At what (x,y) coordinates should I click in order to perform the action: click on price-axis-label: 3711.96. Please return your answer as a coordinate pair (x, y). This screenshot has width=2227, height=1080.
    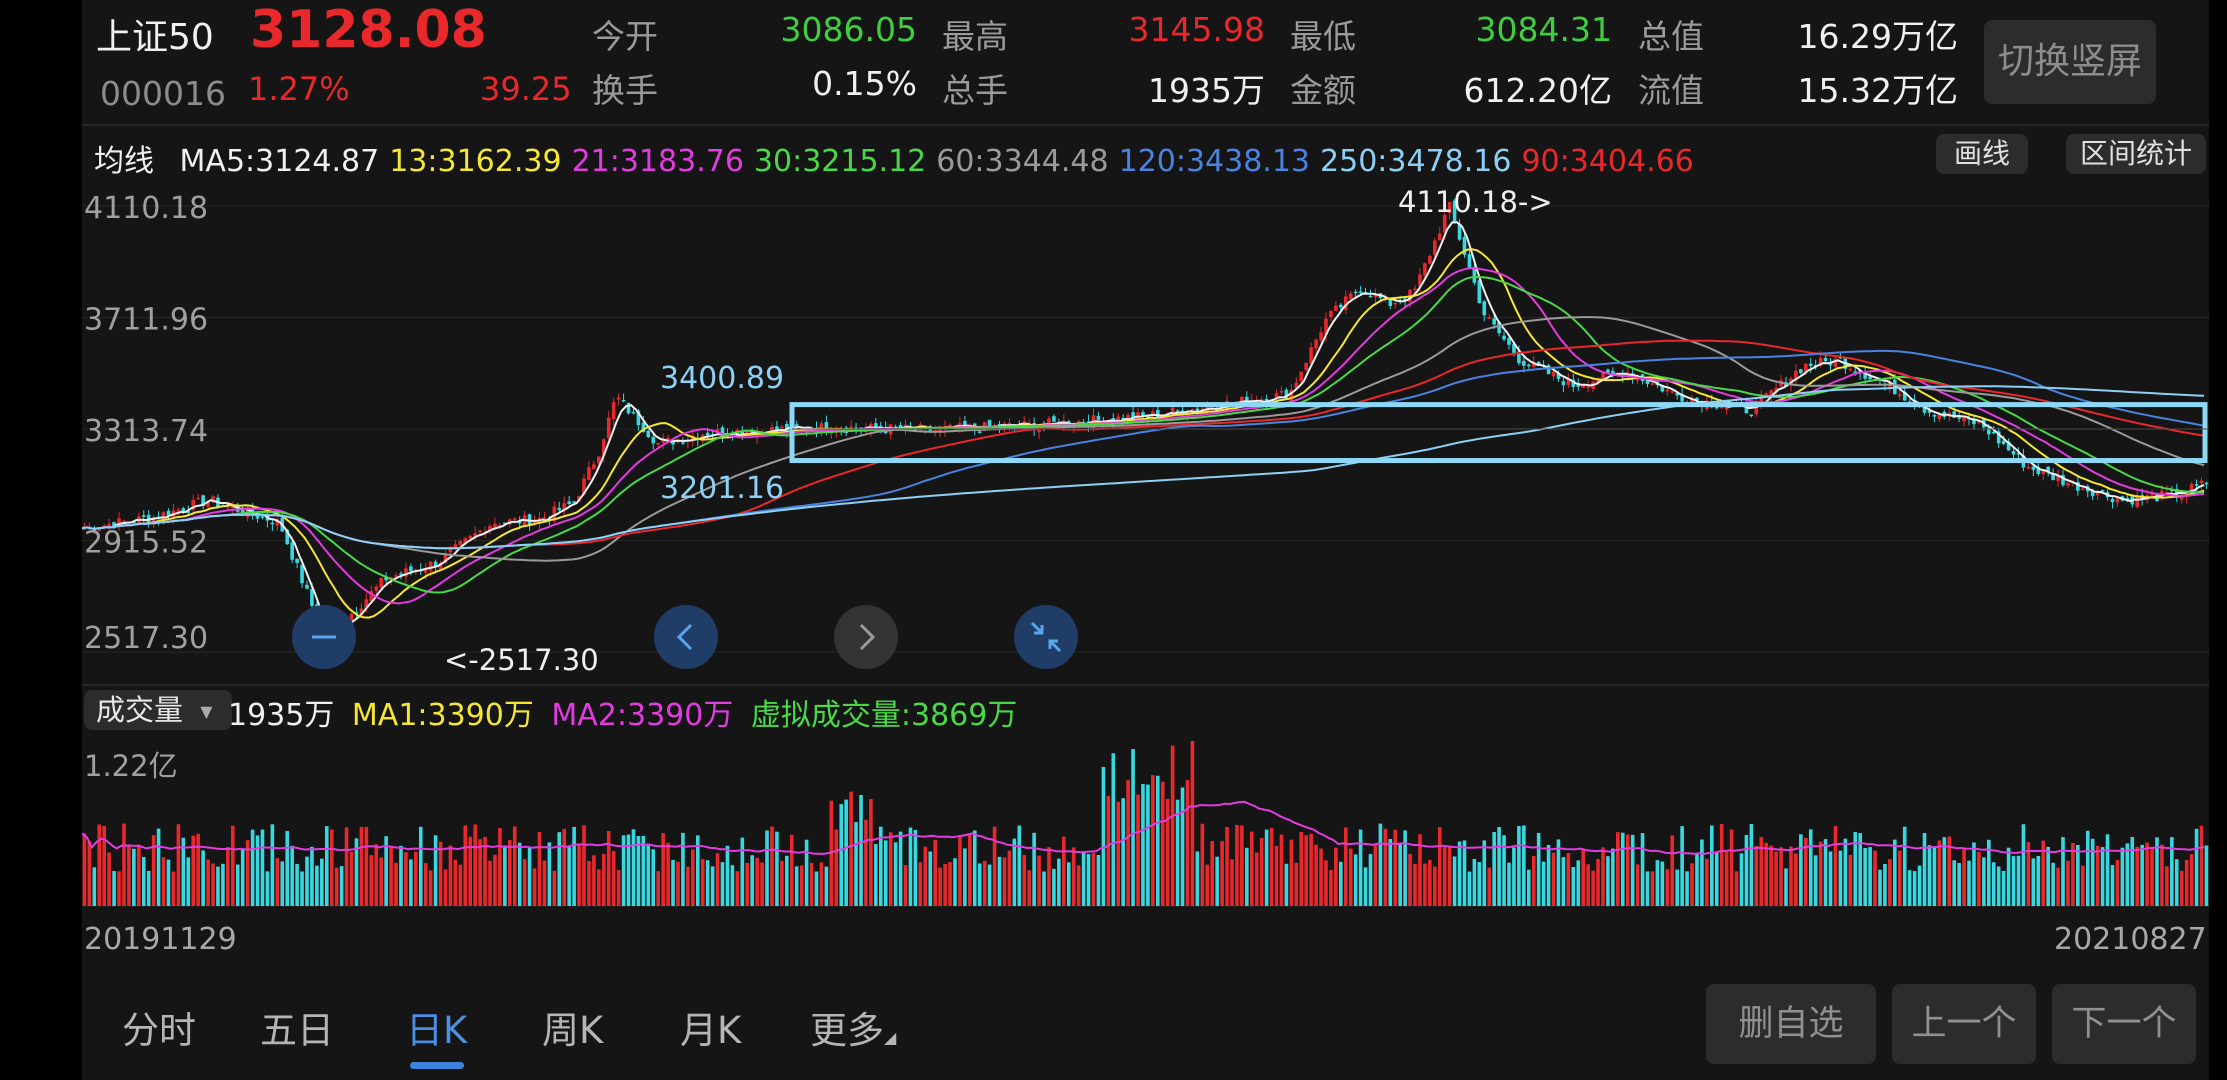
    Looking at the image, I should click on (146, 320).